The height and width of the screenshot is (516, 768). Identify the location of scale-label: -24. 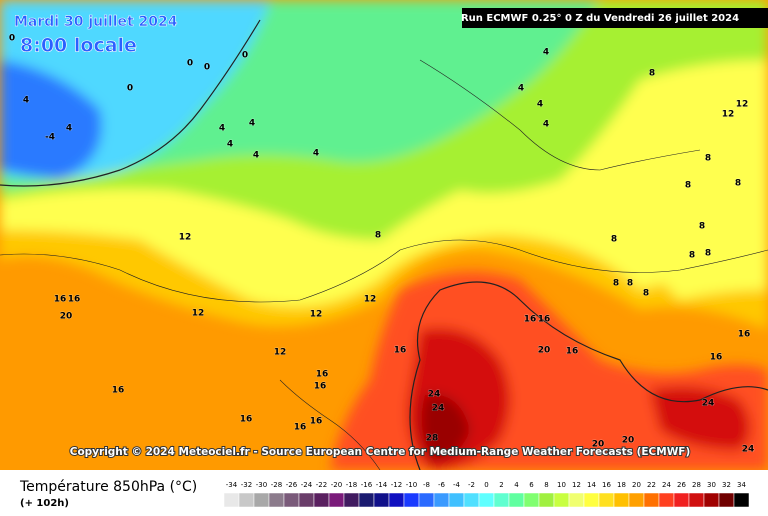
(307, 485).